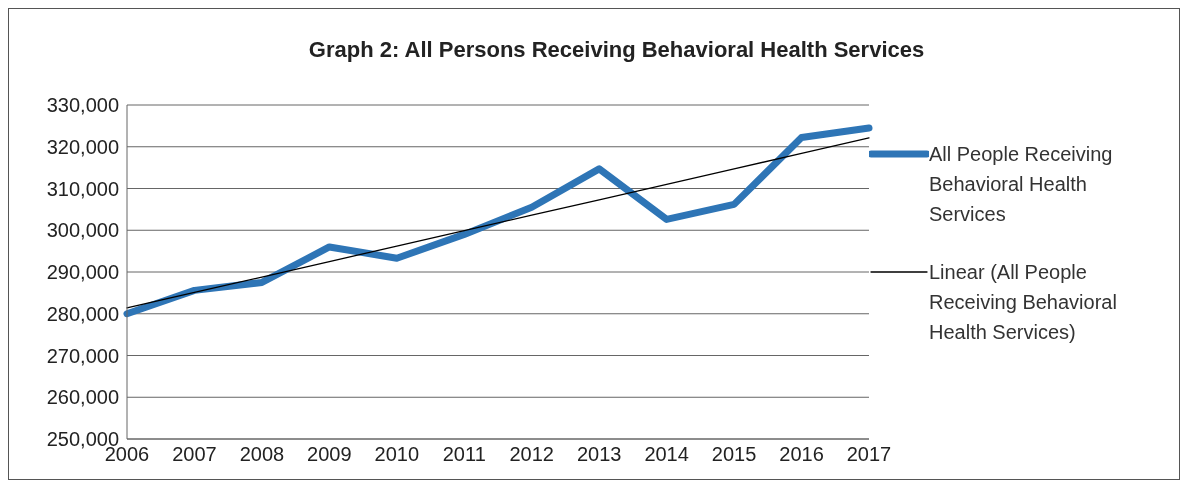  I want to click on y-tick-label: 300,000, so click(82, 230).